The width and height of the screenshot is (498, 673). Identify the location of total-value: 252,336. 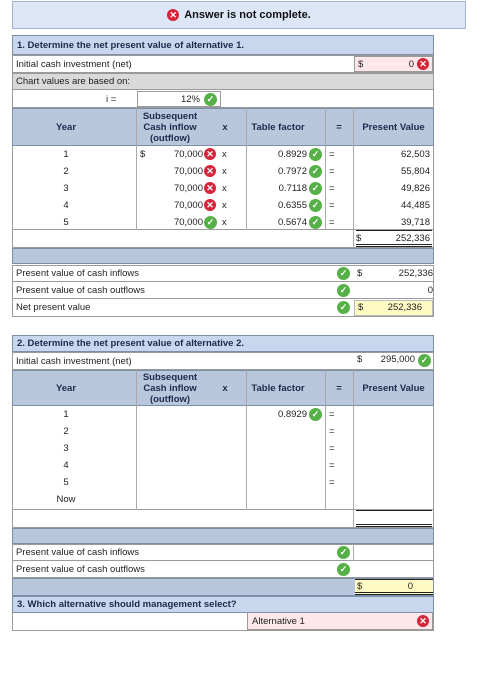
(412, 238).